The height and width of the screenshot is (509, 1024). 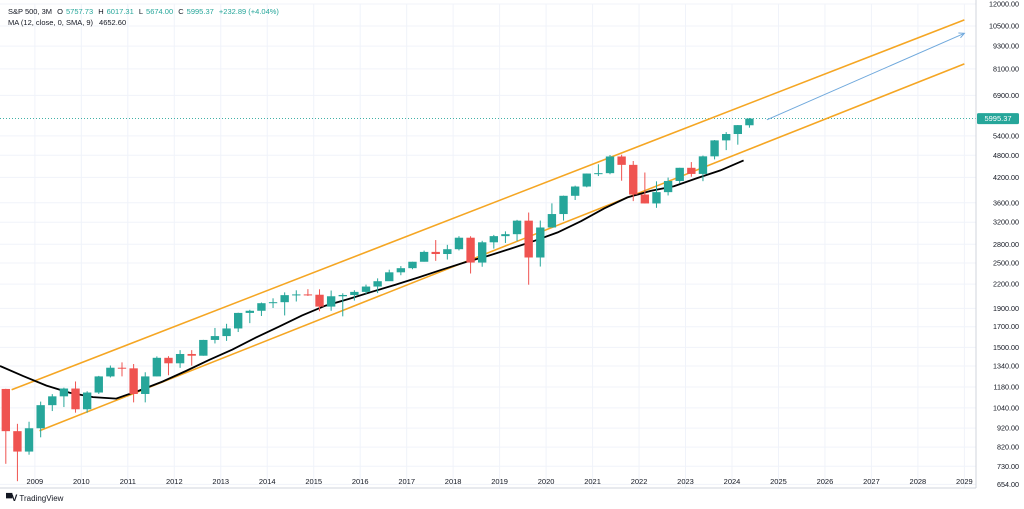 I want to click on y-tick-label: 4200.00, so click(x=1006, y=177).